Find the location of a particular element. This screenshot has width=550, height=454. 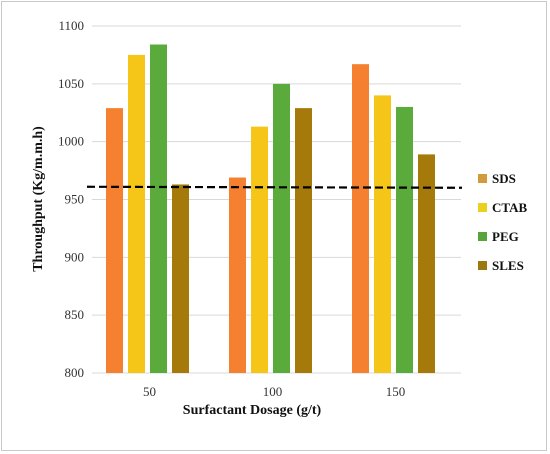

y-tick-label: 1000 is located at coordinates (71, 141).